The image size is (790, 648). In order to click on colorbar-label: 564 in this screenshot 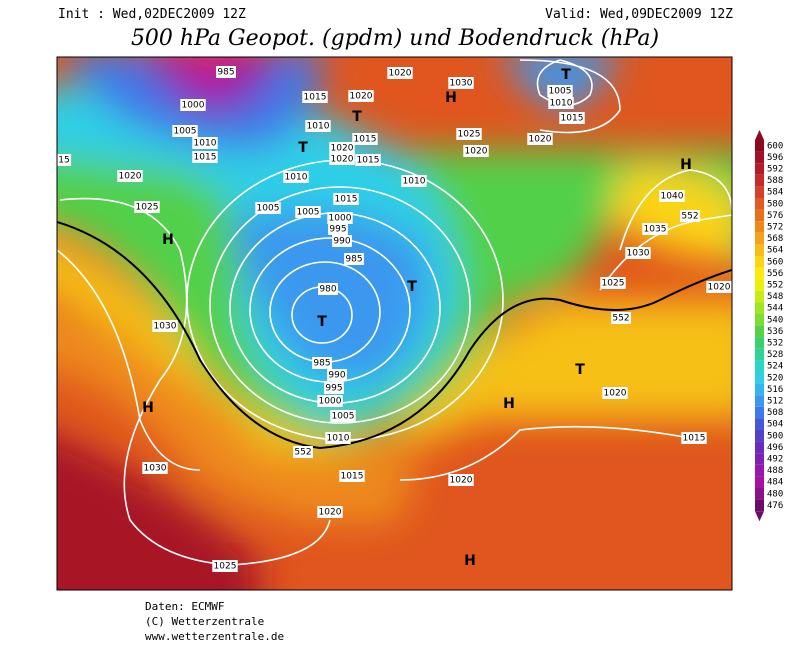, I will do `click(775, 251)`.